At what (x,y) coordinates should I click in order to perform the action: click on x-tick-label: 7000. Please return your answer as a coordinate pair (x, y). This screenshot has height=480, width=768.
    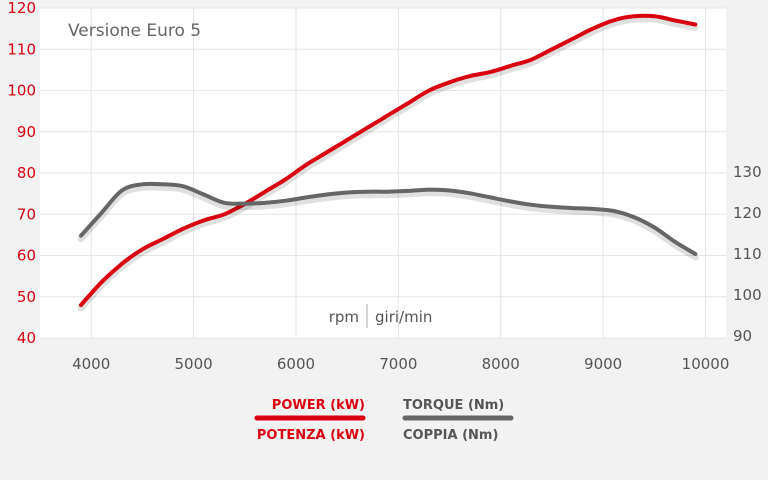
    Looking at the image, I should click on (398, 364).